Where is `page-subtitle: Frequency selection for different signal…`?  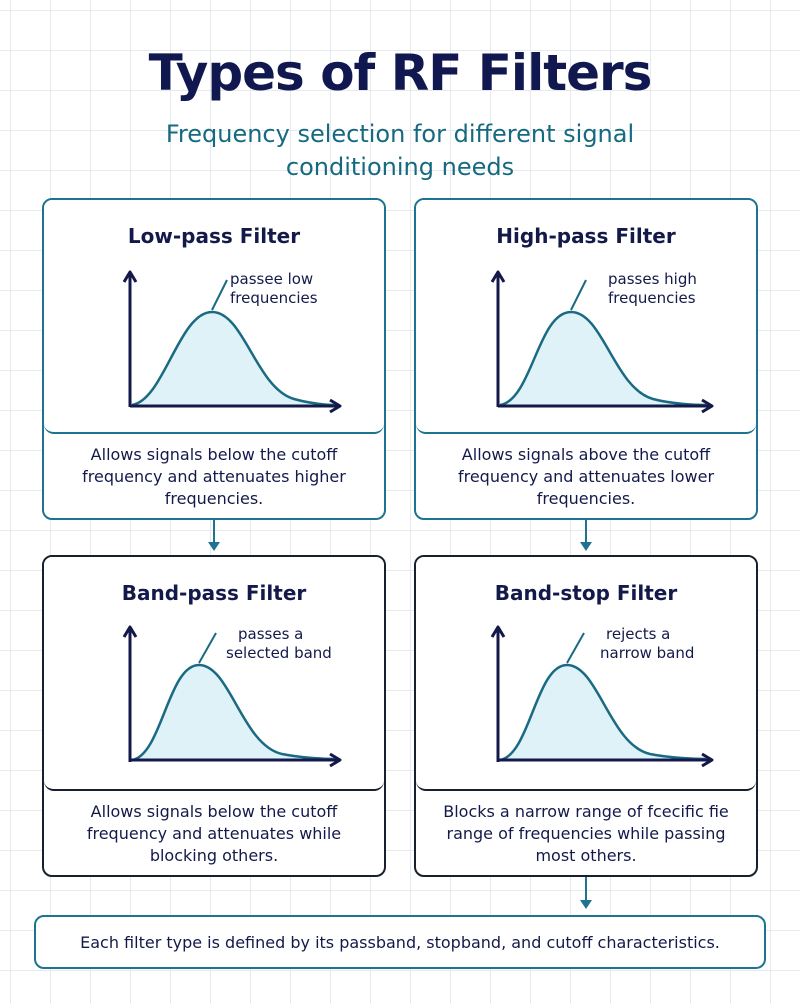 page-subtitle: Frequency selection for different signal… is located at coordinates (400, 150).